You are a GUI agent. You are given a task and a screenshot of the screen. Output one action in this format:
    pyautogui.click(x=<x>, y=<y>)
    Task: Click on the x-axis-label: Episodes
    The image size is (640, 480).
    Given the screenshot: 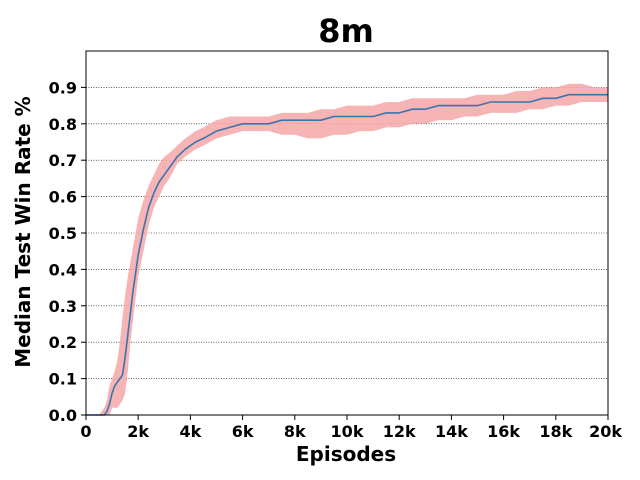 What is the action you would take?
    pyautogui.click(x=346, y=454)
    